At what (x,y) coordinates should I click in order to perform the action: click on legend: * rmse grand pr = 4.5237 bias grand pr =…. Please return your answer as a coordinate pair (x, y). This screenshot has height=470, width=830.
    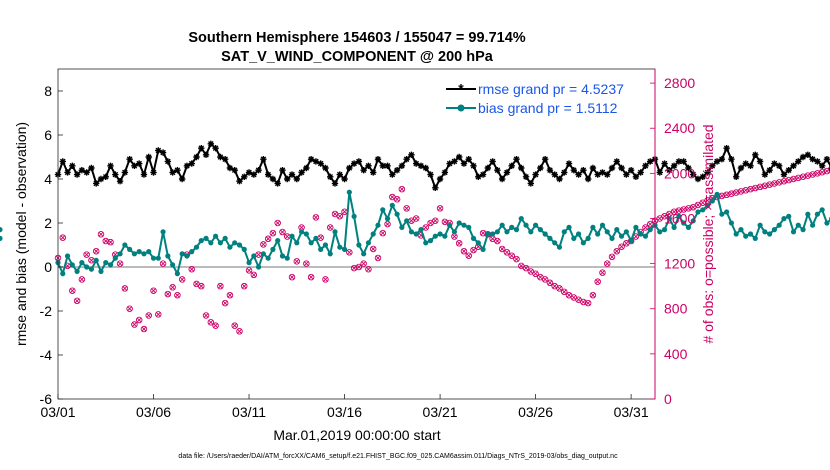
    Looking at the image, I should click on (543, 98).